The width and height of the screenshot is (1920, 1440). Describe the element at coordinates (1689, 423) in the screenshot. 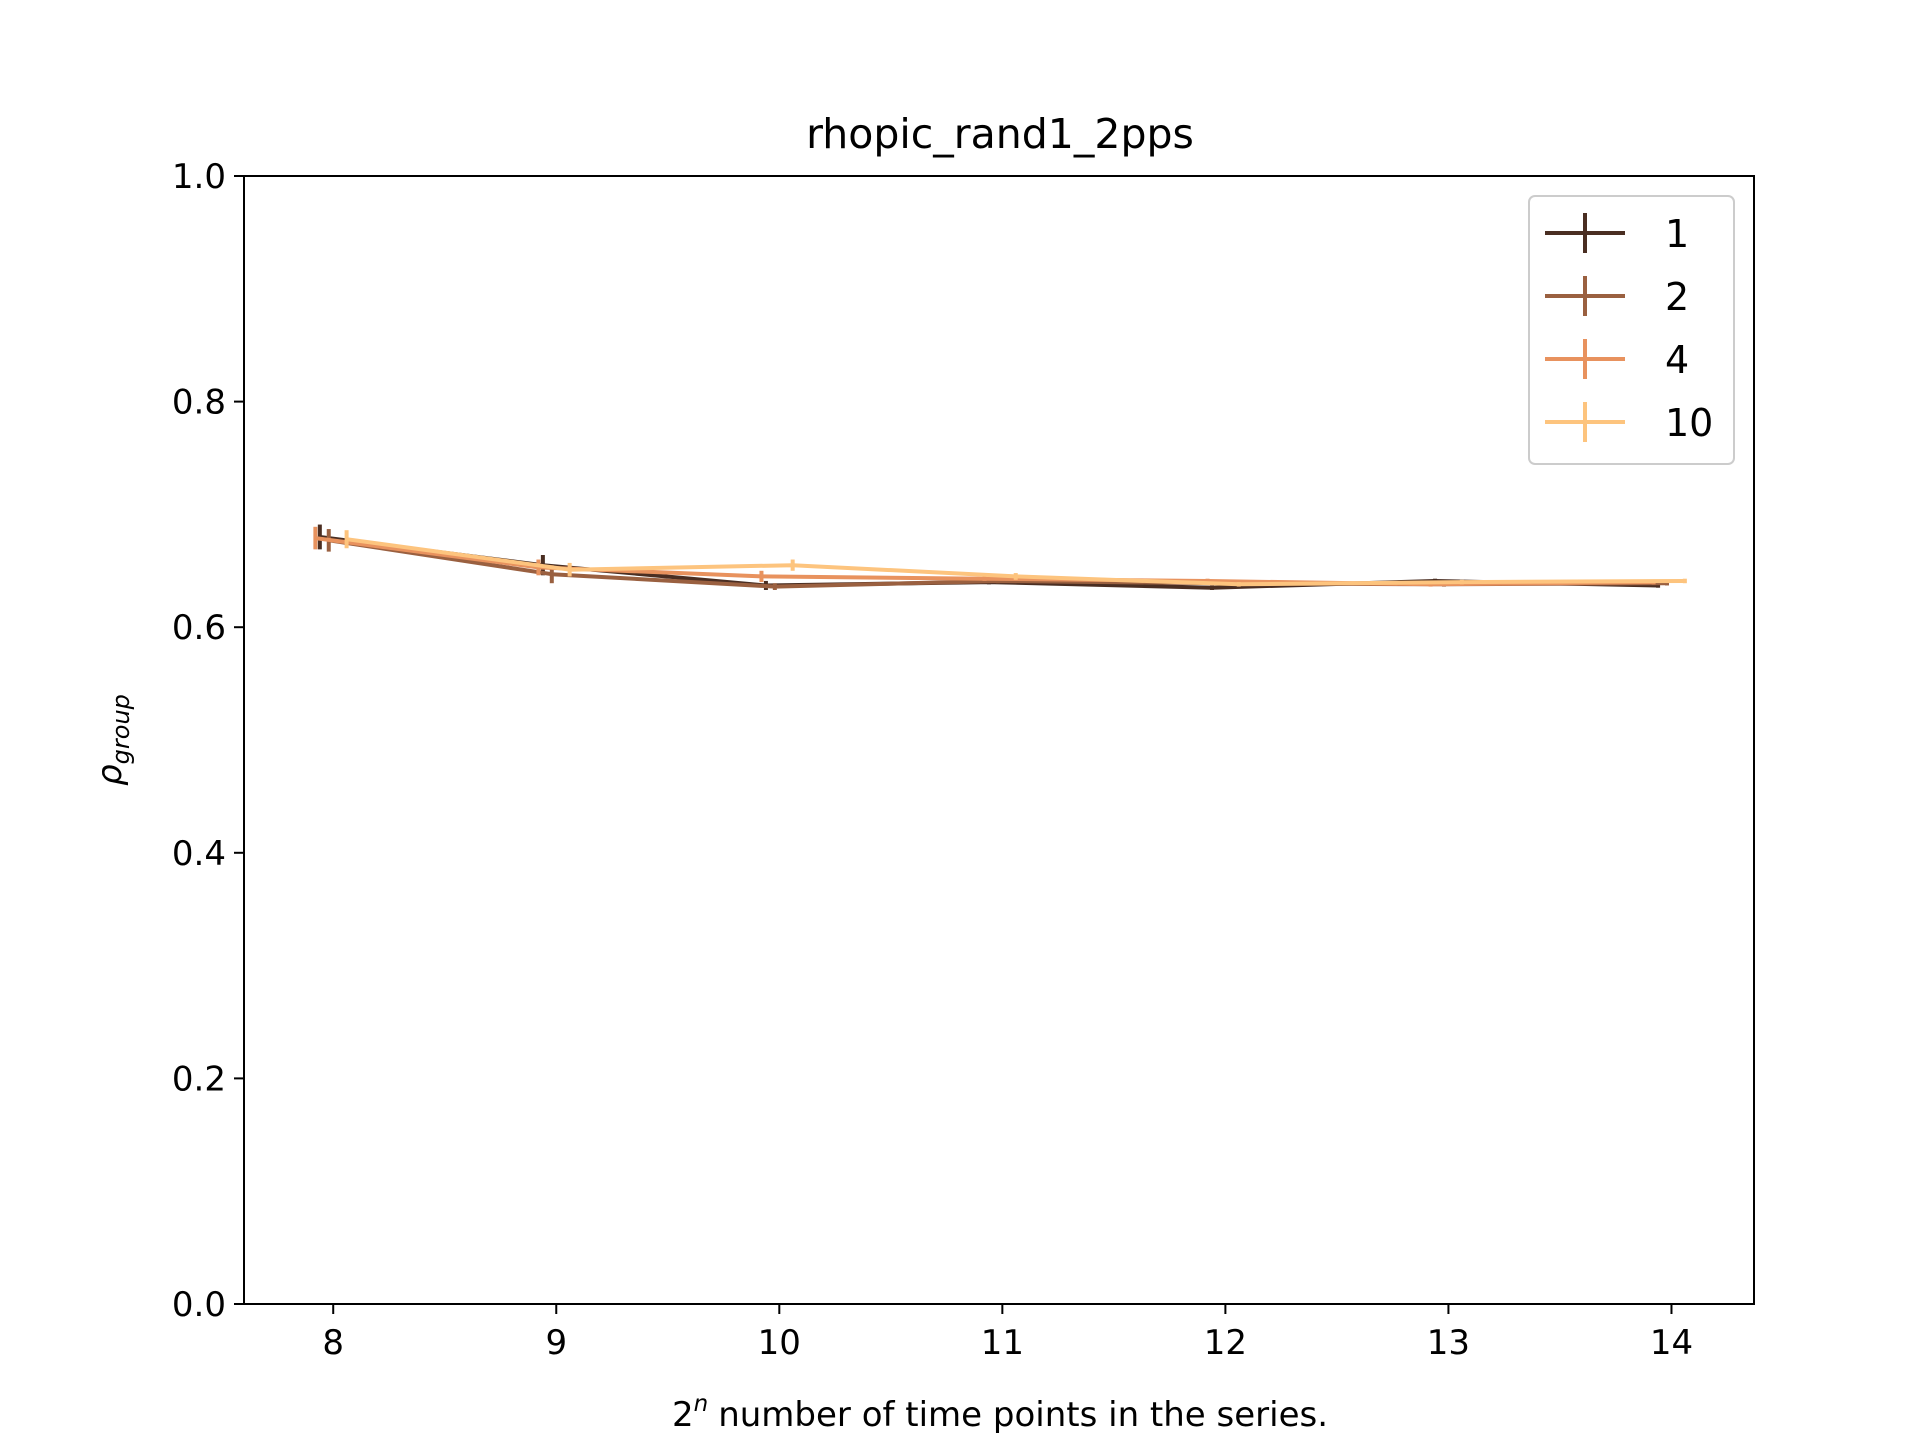

I see `legend-label: 10` at that location.